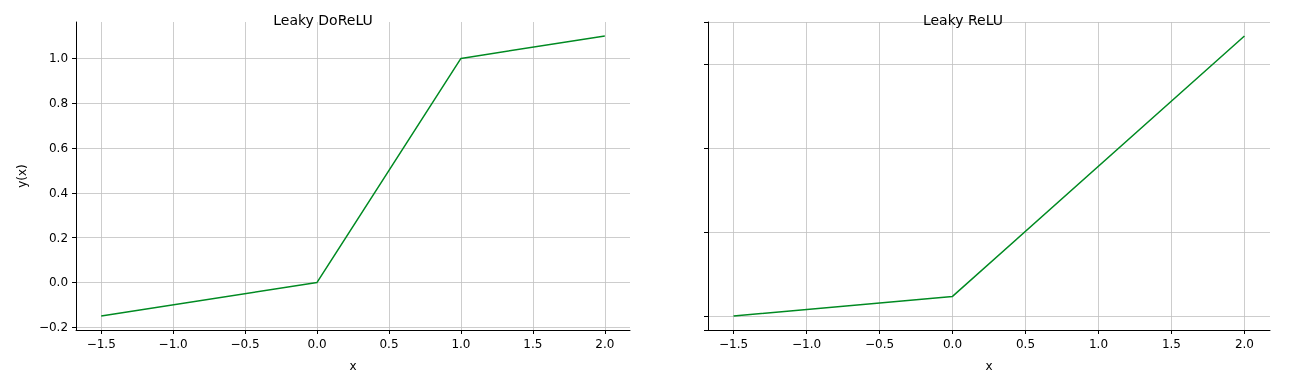 The image size is (1309, 388). I want to click on y-tick-label: 0.0, so click(58, 282).